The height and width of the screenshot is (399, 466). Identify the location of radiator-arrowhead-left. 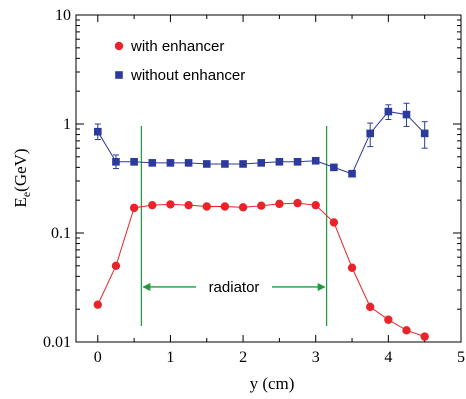
(146, 286).